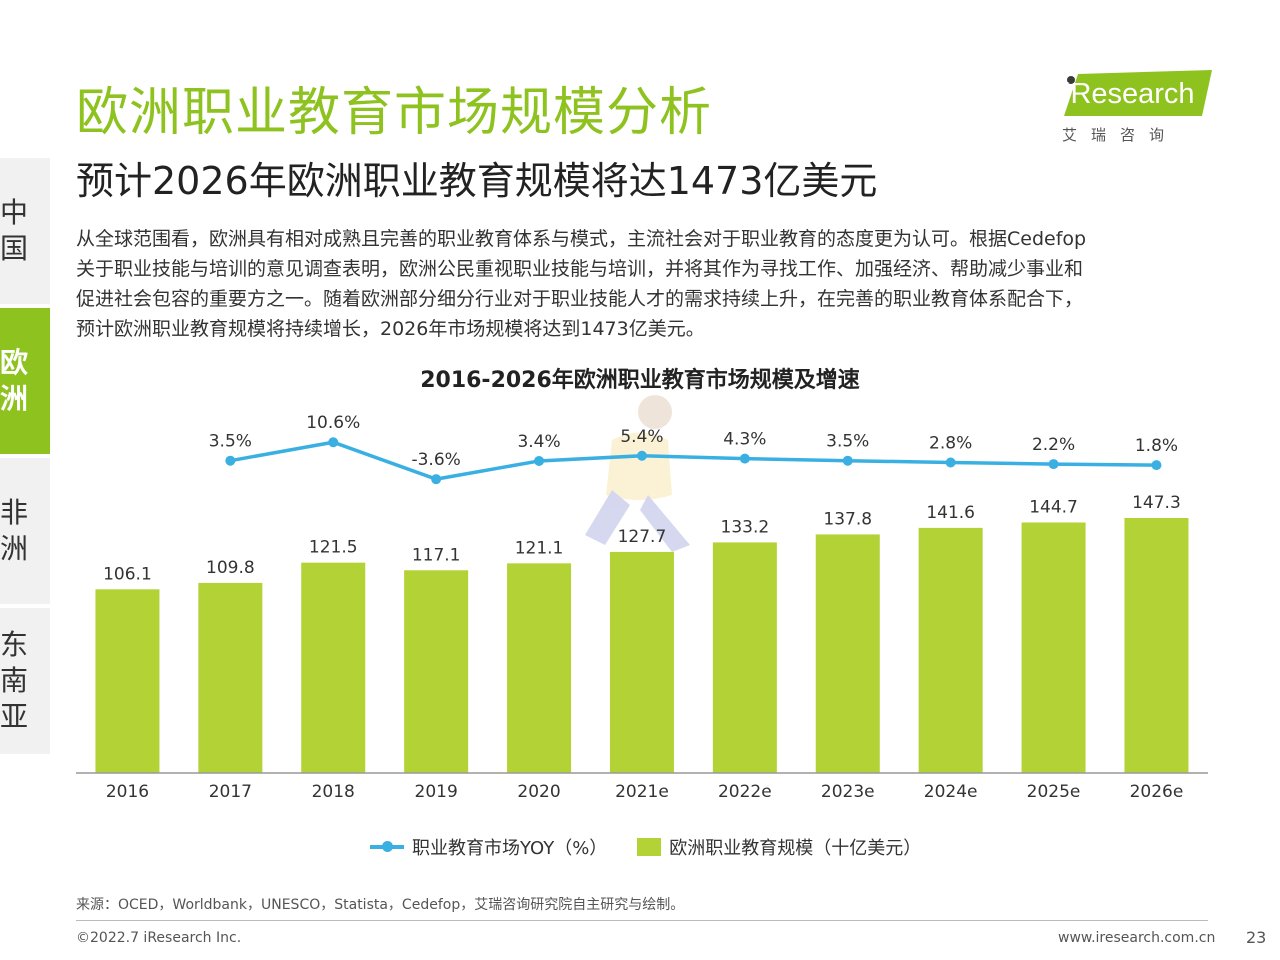  Describe the element at coordinates (1256, 937) in the screenshot. I see `page-number: 23` at that location.